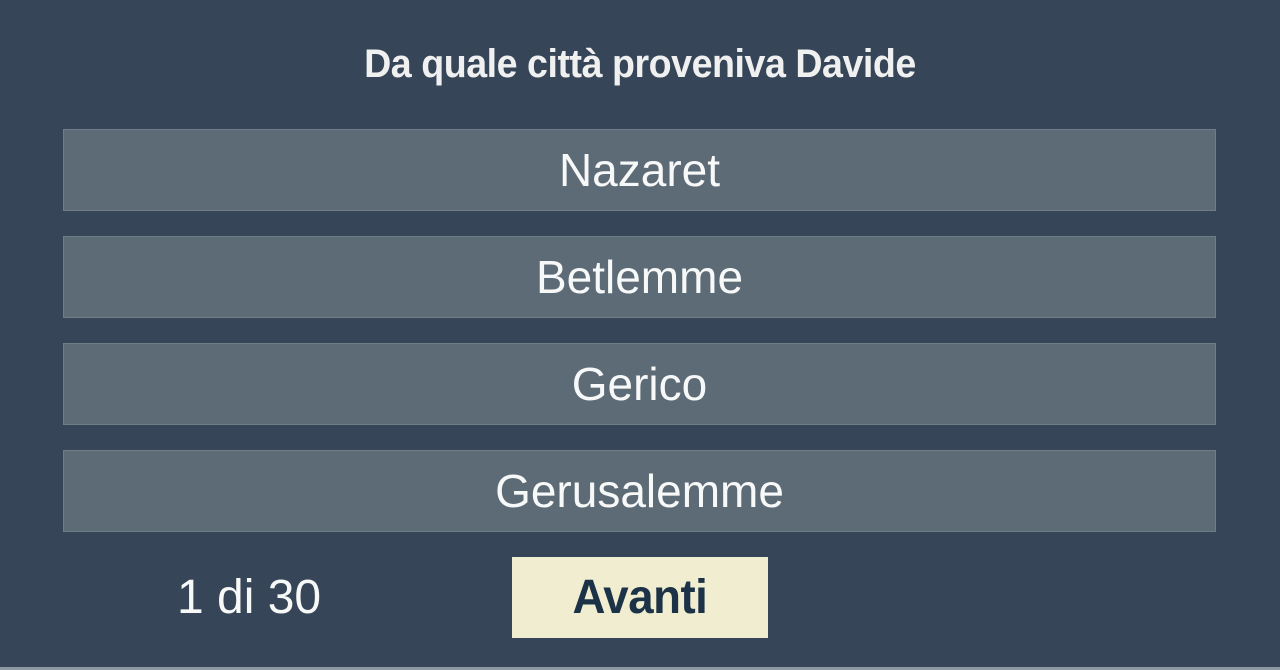 The image size is (1280, 670). I want to click on footer: 1 di 30 Avanti, so click(640, 597).